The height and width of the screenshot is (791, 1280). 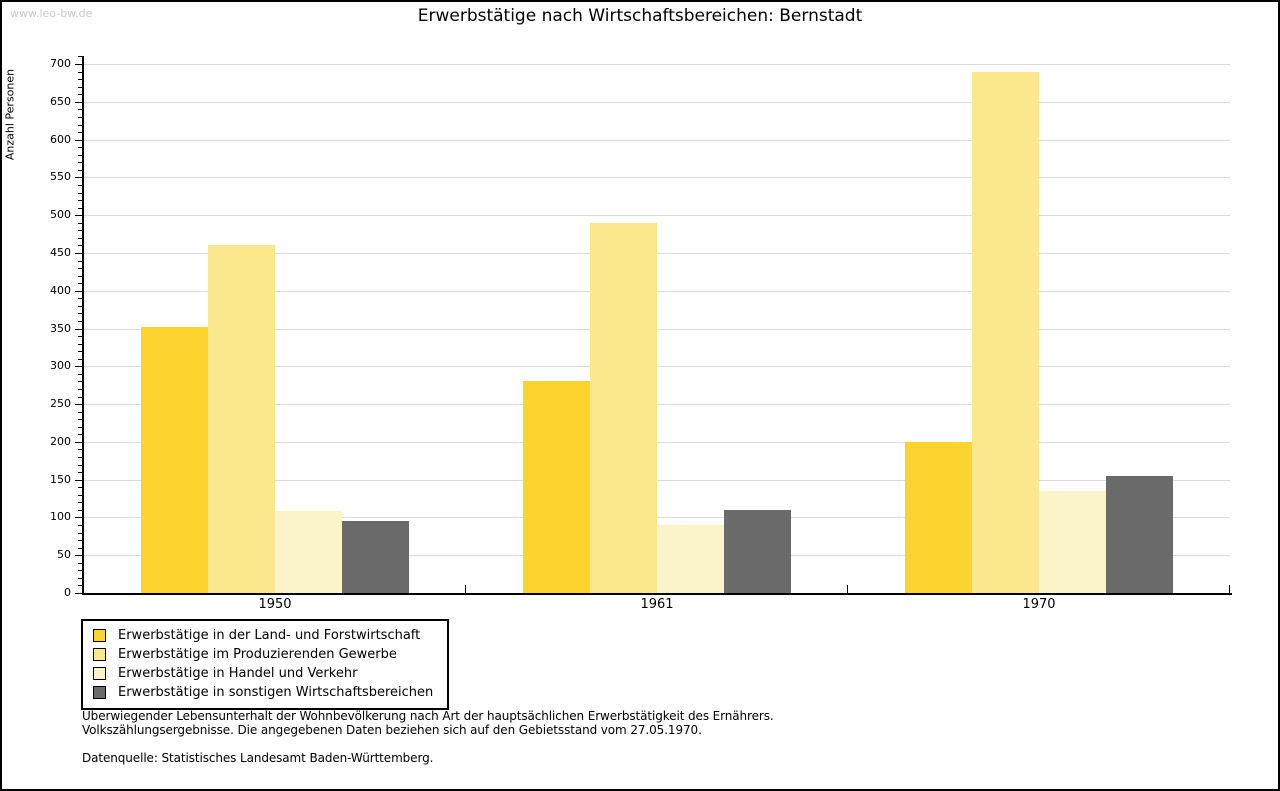 I want to click on x-axis-line, so click(x=657, y=594).